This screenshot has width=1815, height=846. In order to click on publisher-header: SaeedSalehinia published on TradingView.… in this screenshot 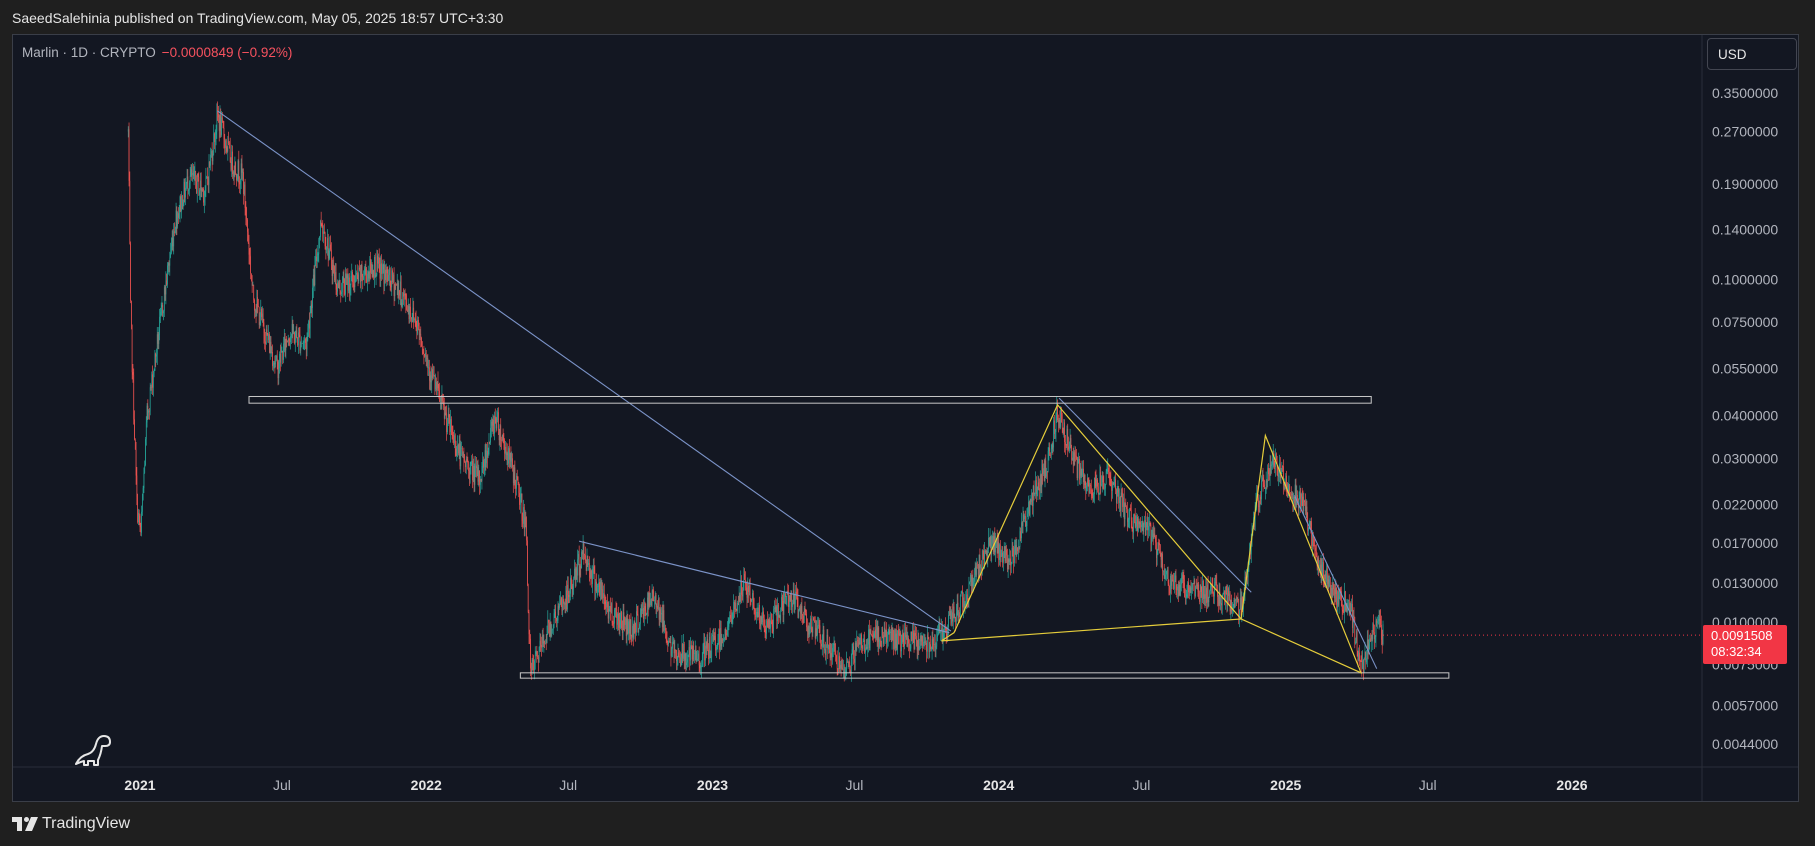, I will do `click(258, 18)`.